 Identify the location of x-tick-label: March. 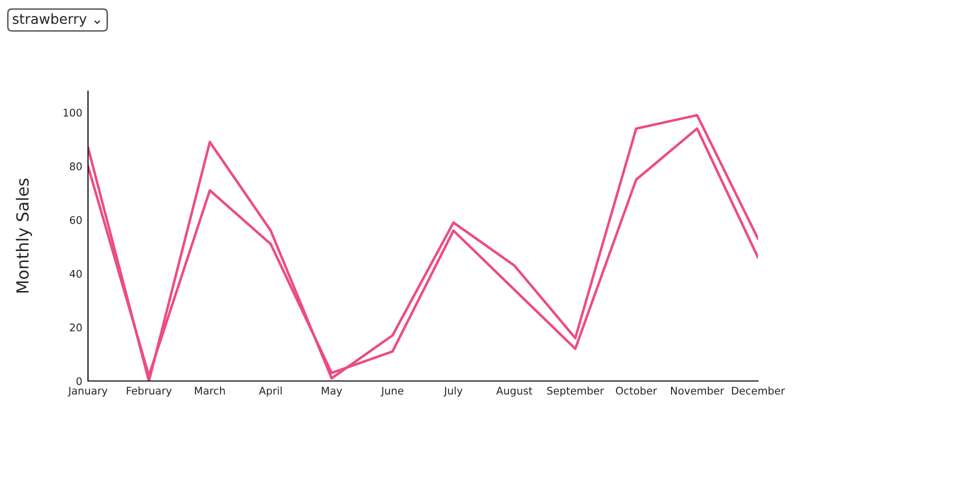
(209, 390).